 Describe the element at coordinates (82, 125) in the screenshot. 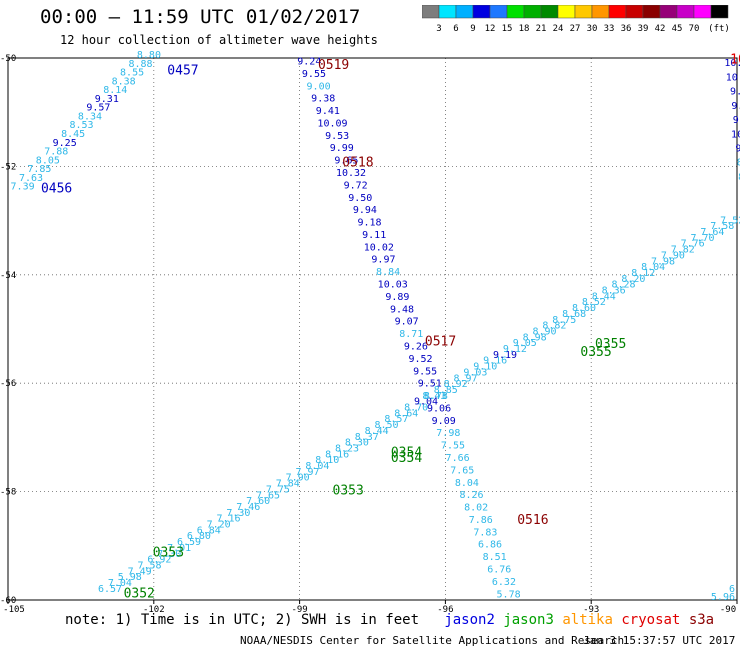

I see `wave-height-value-a: 8.53` at that location.